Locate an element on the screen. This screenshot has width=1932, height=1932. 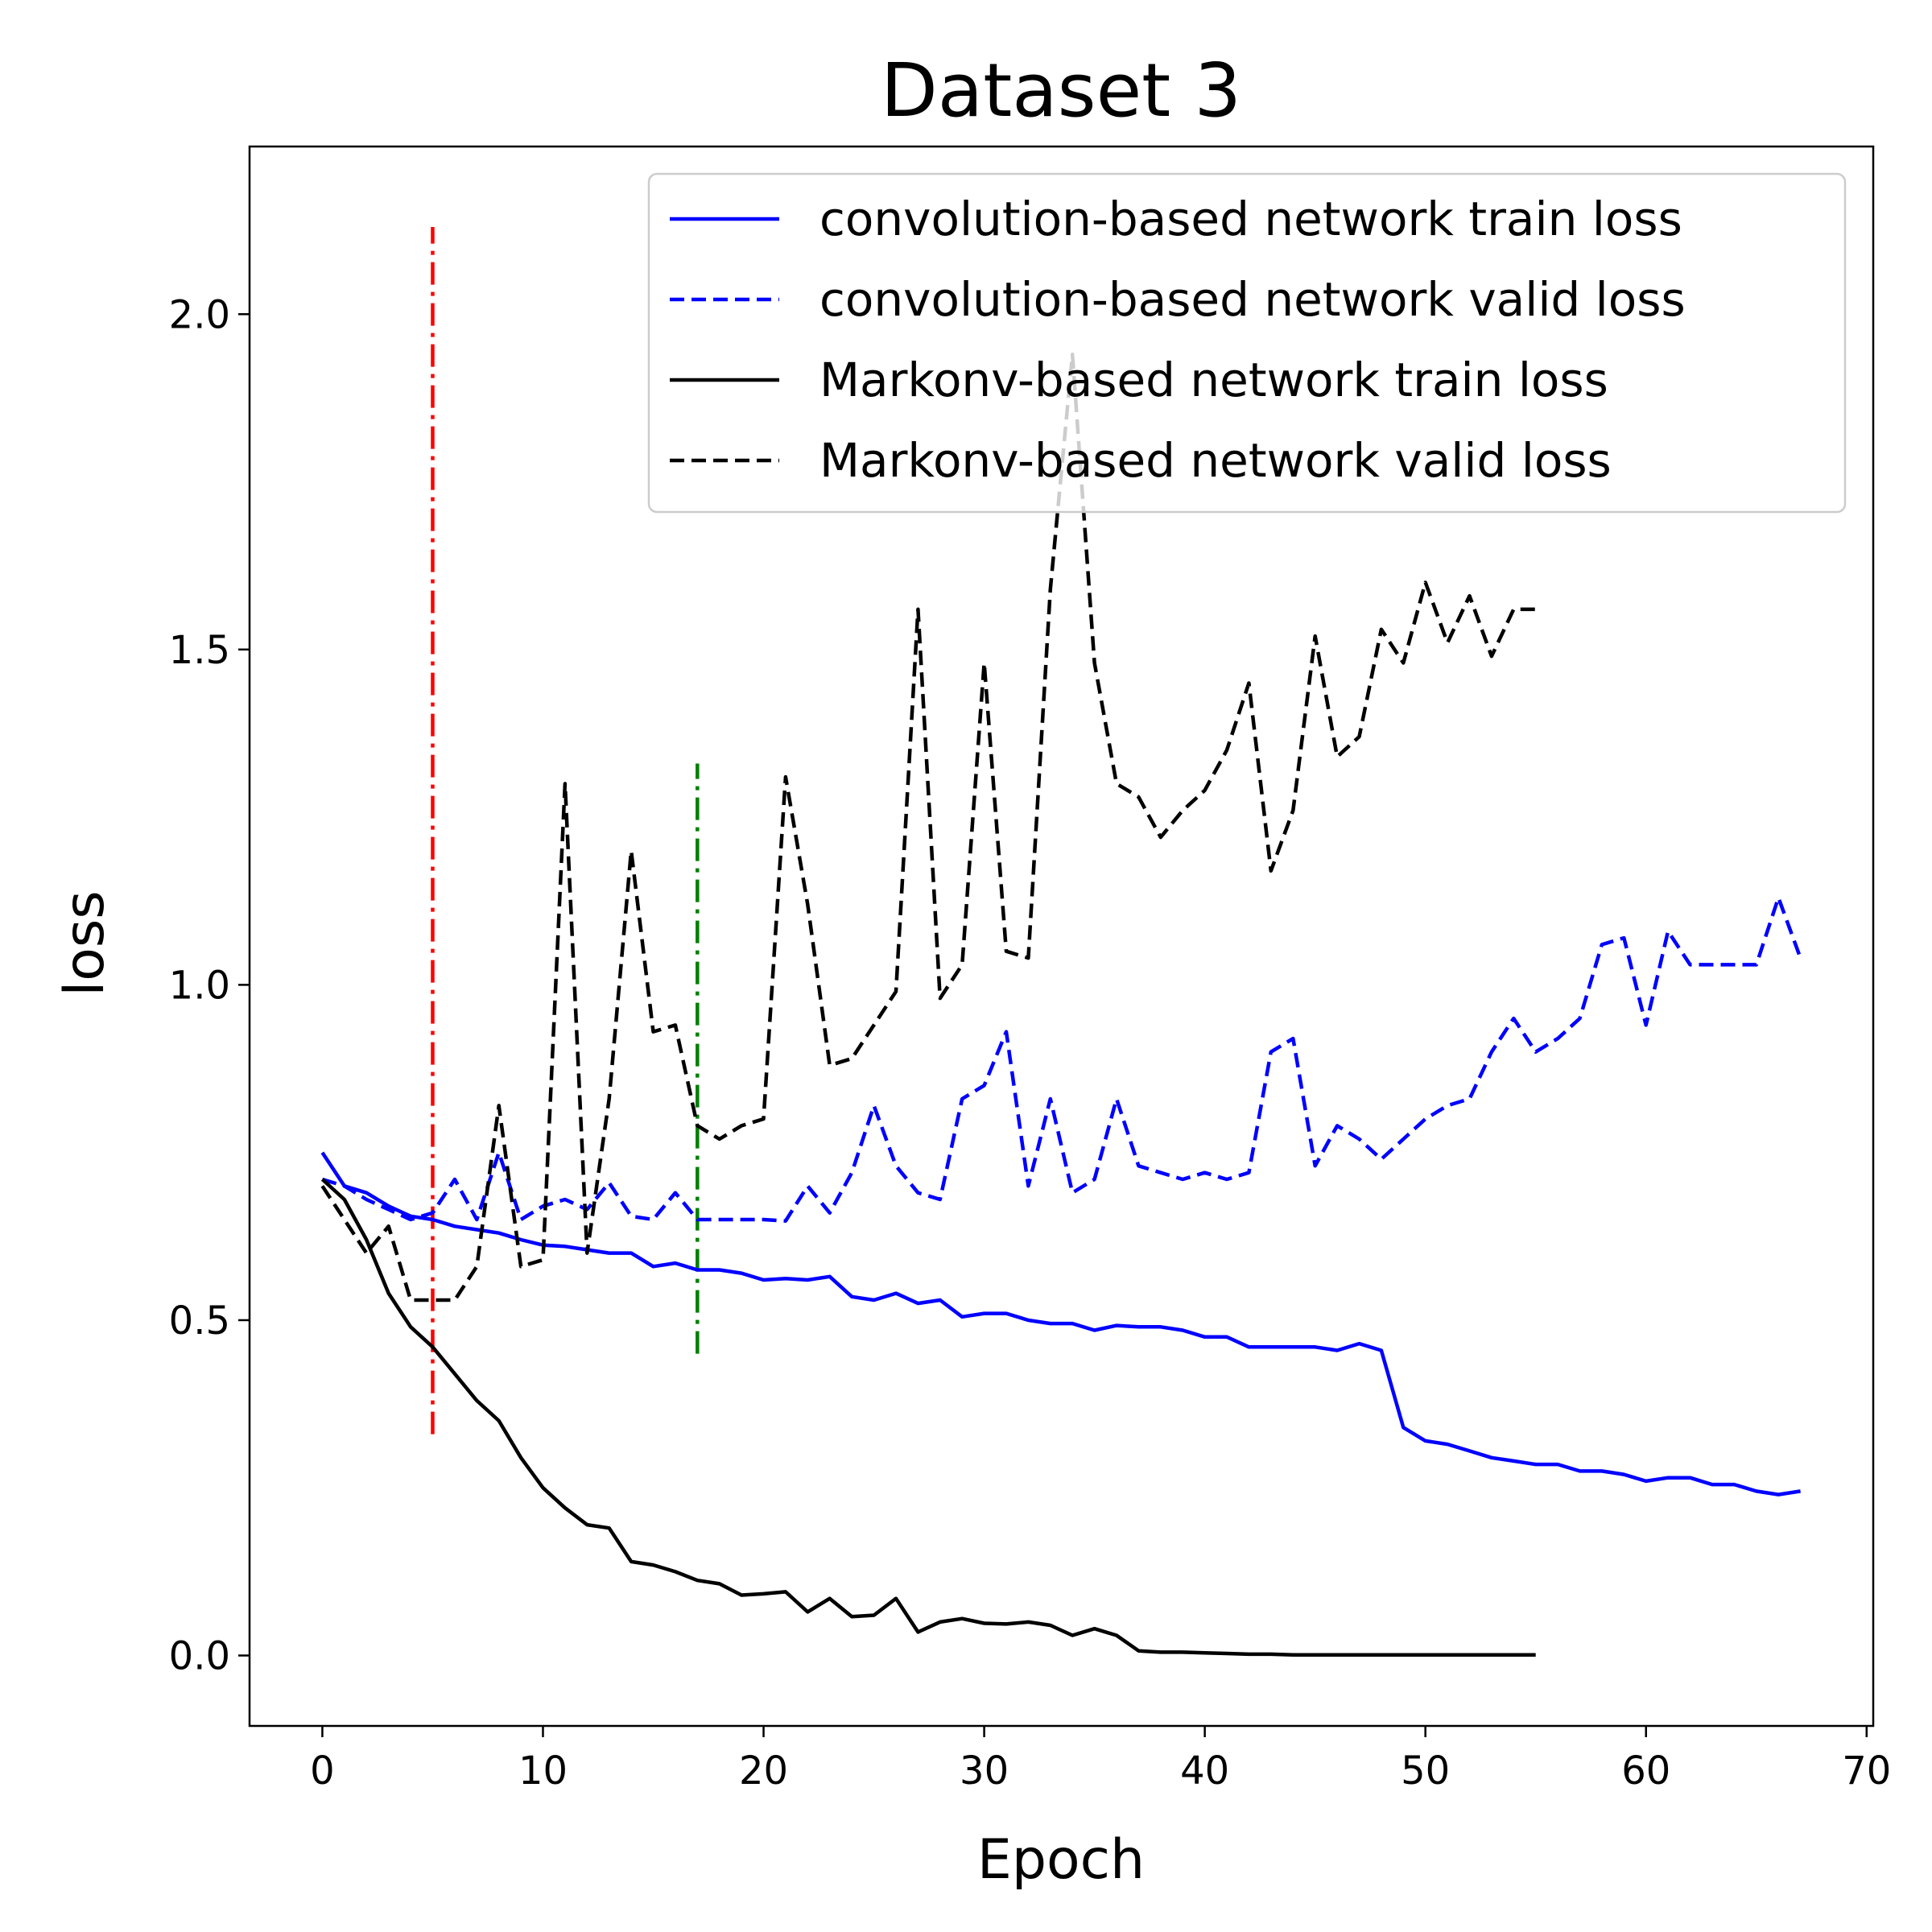
x-tick-label: 60 is located at coordinates (1645, 1771).